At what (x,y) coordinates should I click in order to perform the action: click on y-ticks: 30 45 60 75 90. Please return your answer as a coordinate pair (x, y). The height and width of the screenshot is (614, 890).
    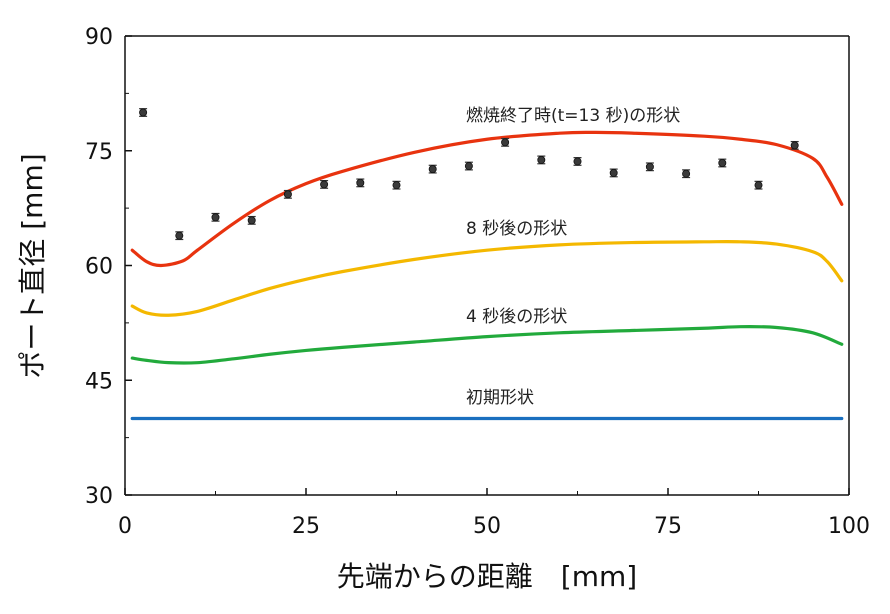
    Looking at the image, I should click on (108, 267).